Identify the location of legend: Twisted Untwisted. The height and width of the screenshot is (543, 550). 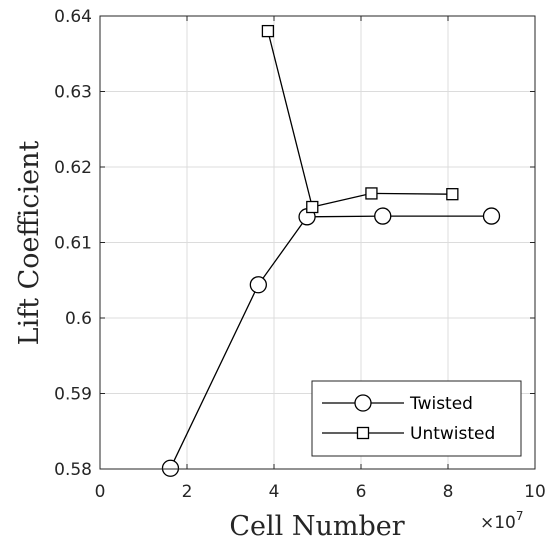
(416, 418).